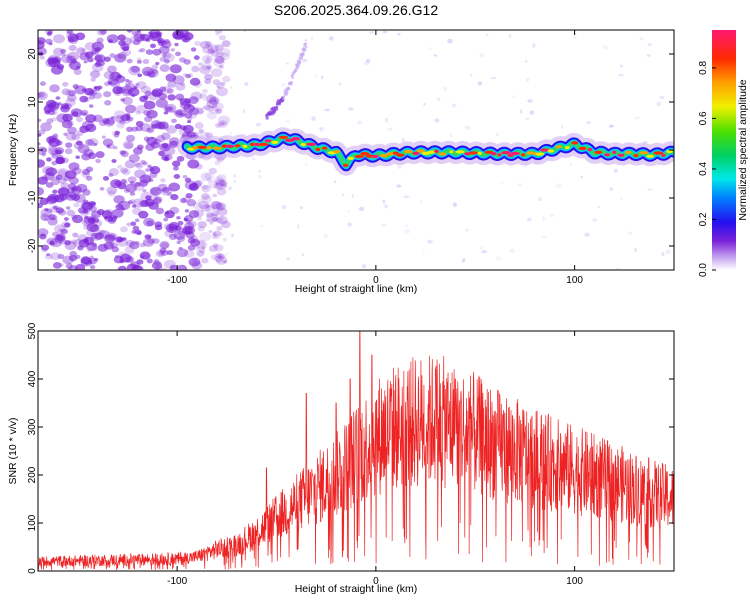 Image resolution: width=750 pixels, height=600 pixels. What do you see at coordinates (703, 68) in the screenshot?
I see `colorbar-tick-label: 0.8` at bounding box center [703, 68].